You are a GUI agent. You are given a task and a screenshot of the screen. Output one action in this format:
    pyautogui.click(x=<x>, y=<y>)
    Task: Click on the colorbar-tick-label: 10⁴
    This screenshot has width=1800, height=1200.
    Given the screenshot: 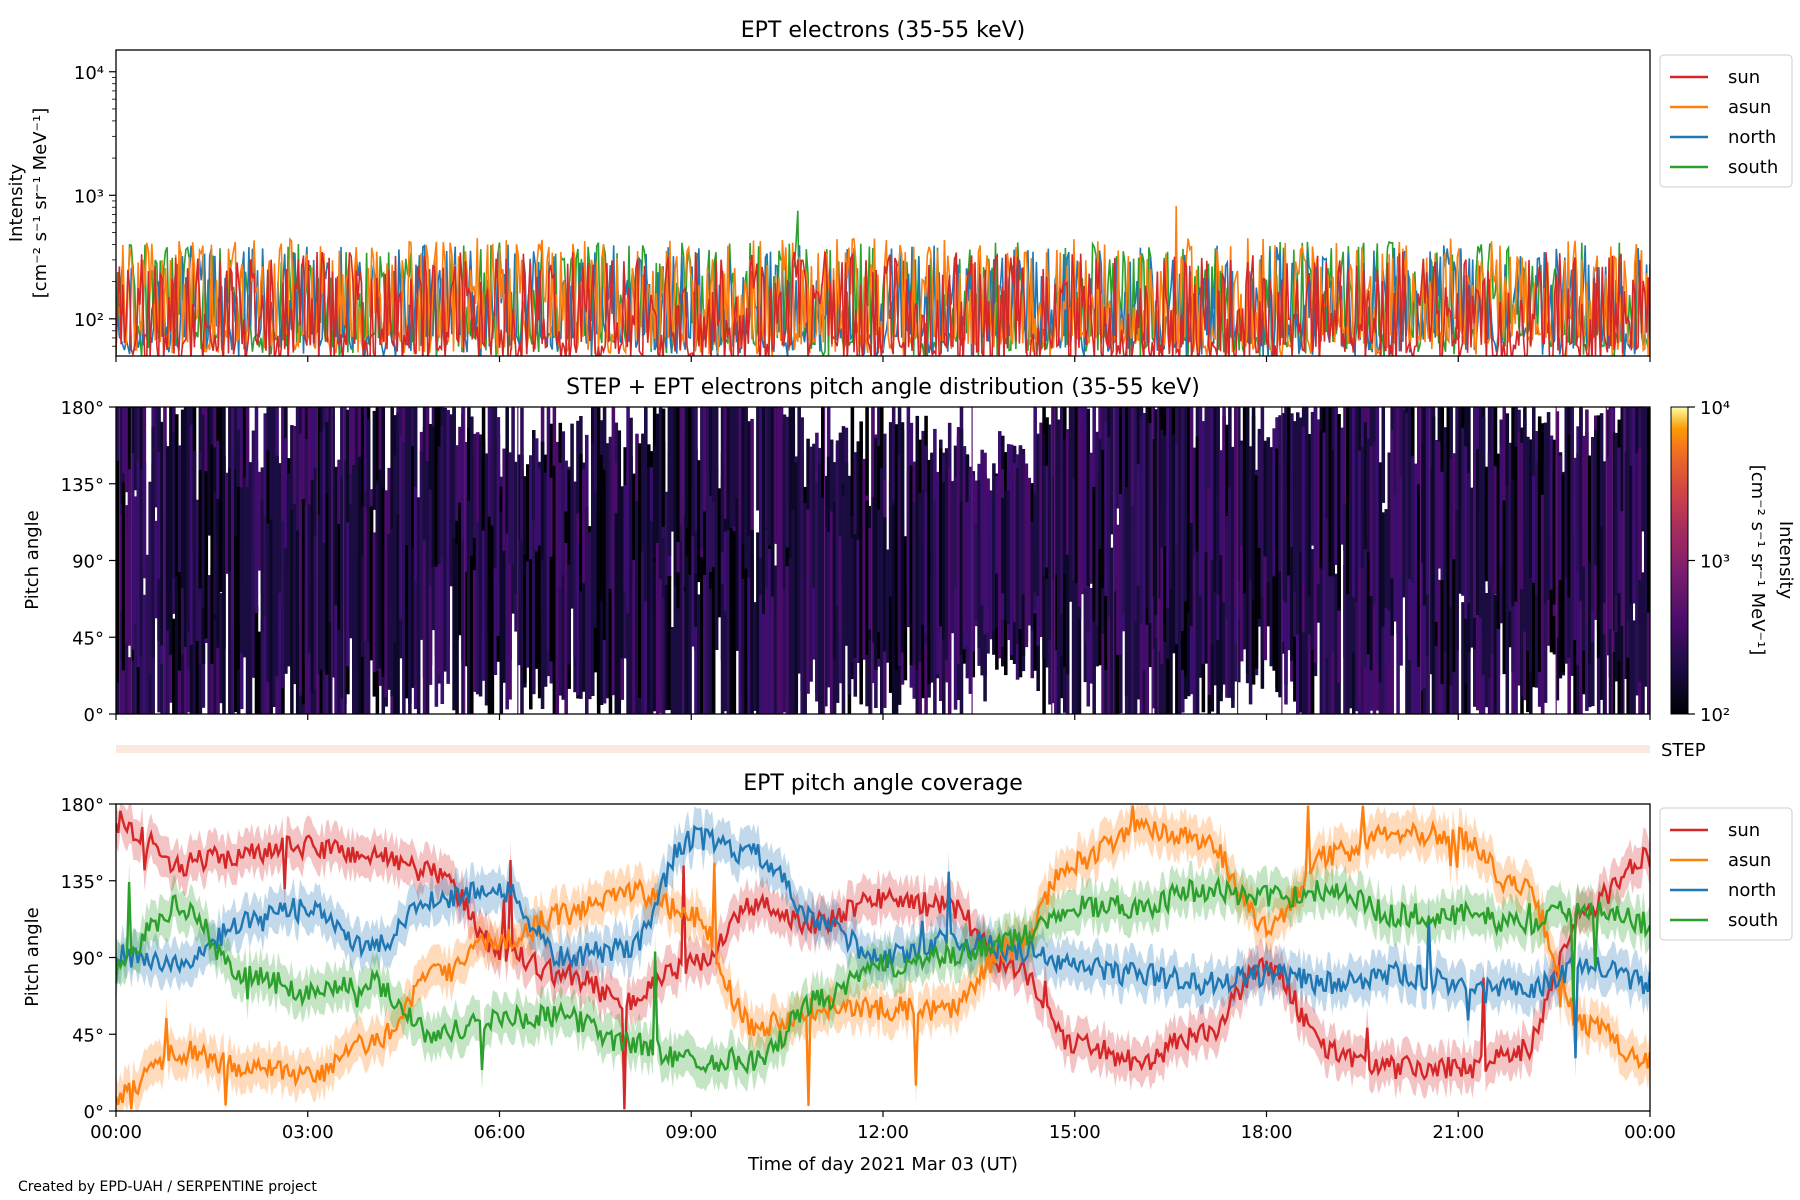 What is the action you would take?
    pyautogui.click(x=1715, y=408)
    